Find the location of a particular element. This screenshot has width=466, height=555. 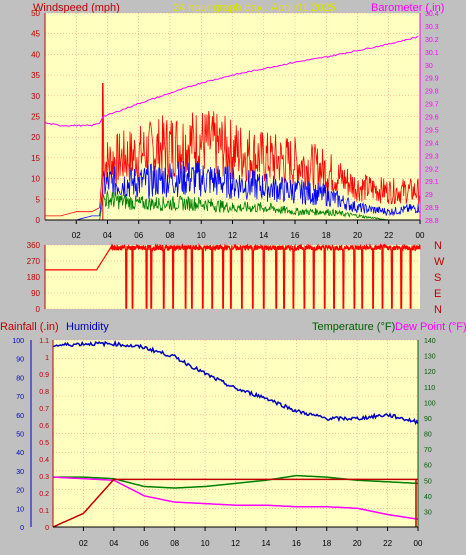

direction-y-tick-label: 90 is located at coordinates (35, 293).